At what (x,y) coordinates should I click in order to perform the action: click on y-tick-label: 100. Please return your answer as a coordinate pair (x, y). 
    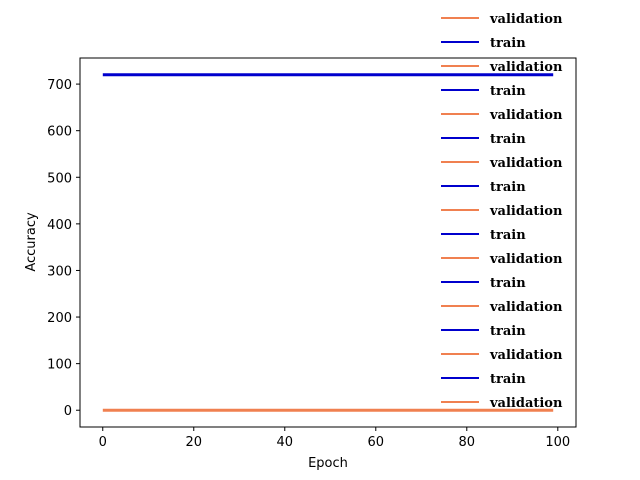
    Looking at the image, I should click on (59, 365).